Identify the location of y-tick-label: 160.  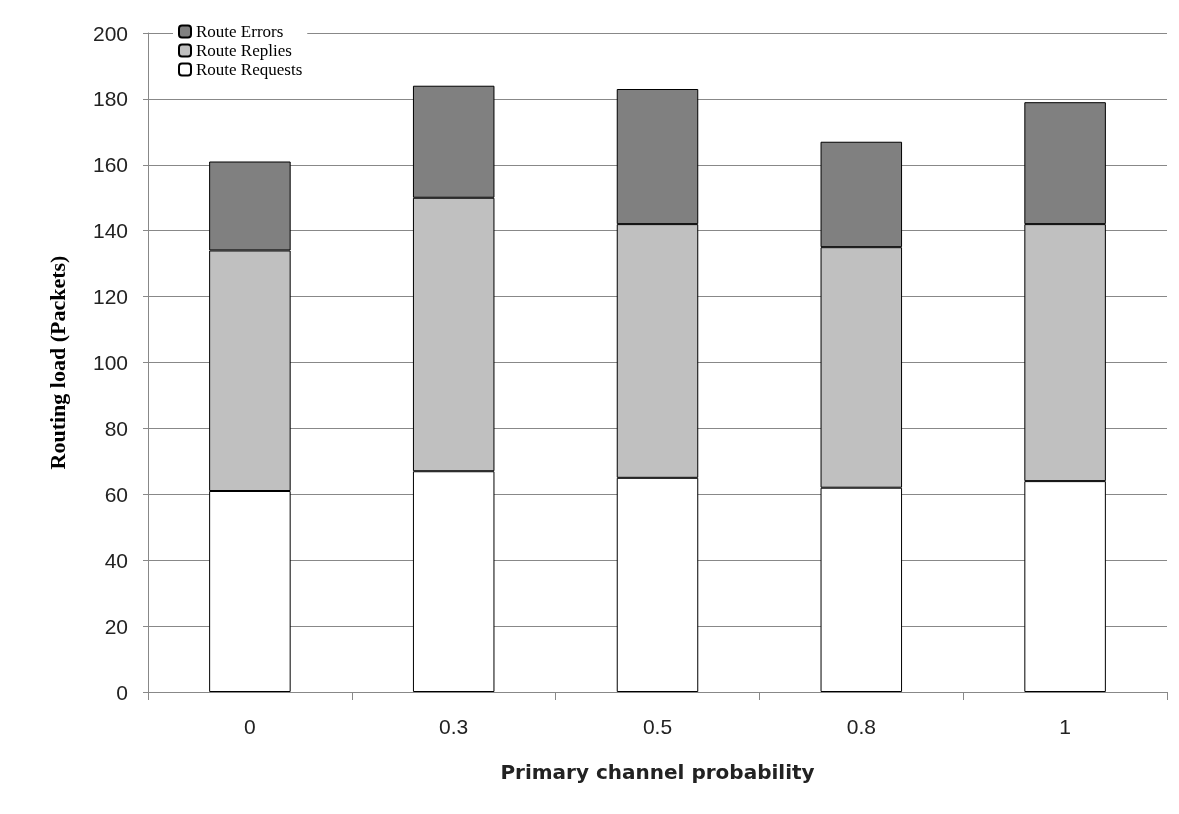
(110, 165).